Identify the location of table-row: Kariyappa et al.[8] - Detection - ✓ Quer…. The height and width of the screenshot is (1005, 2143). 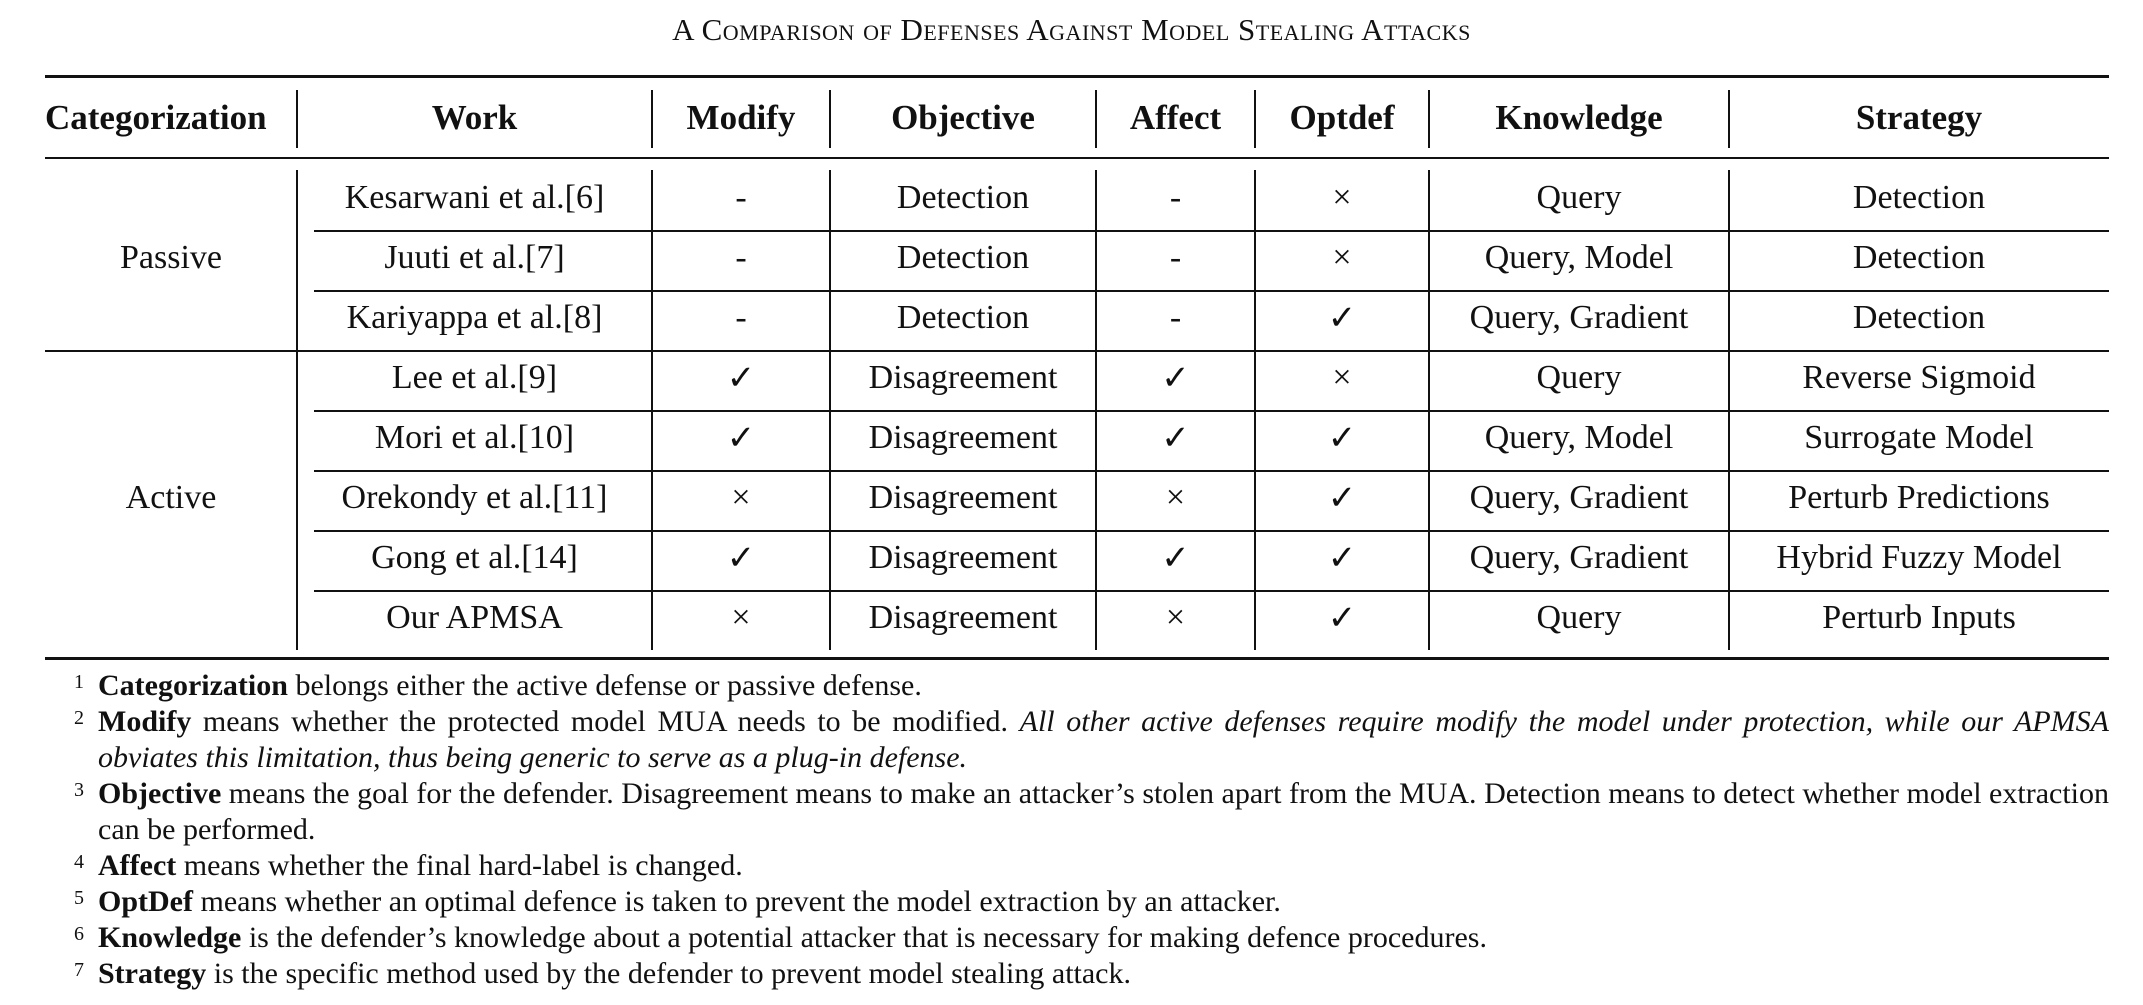
(1077, 318).